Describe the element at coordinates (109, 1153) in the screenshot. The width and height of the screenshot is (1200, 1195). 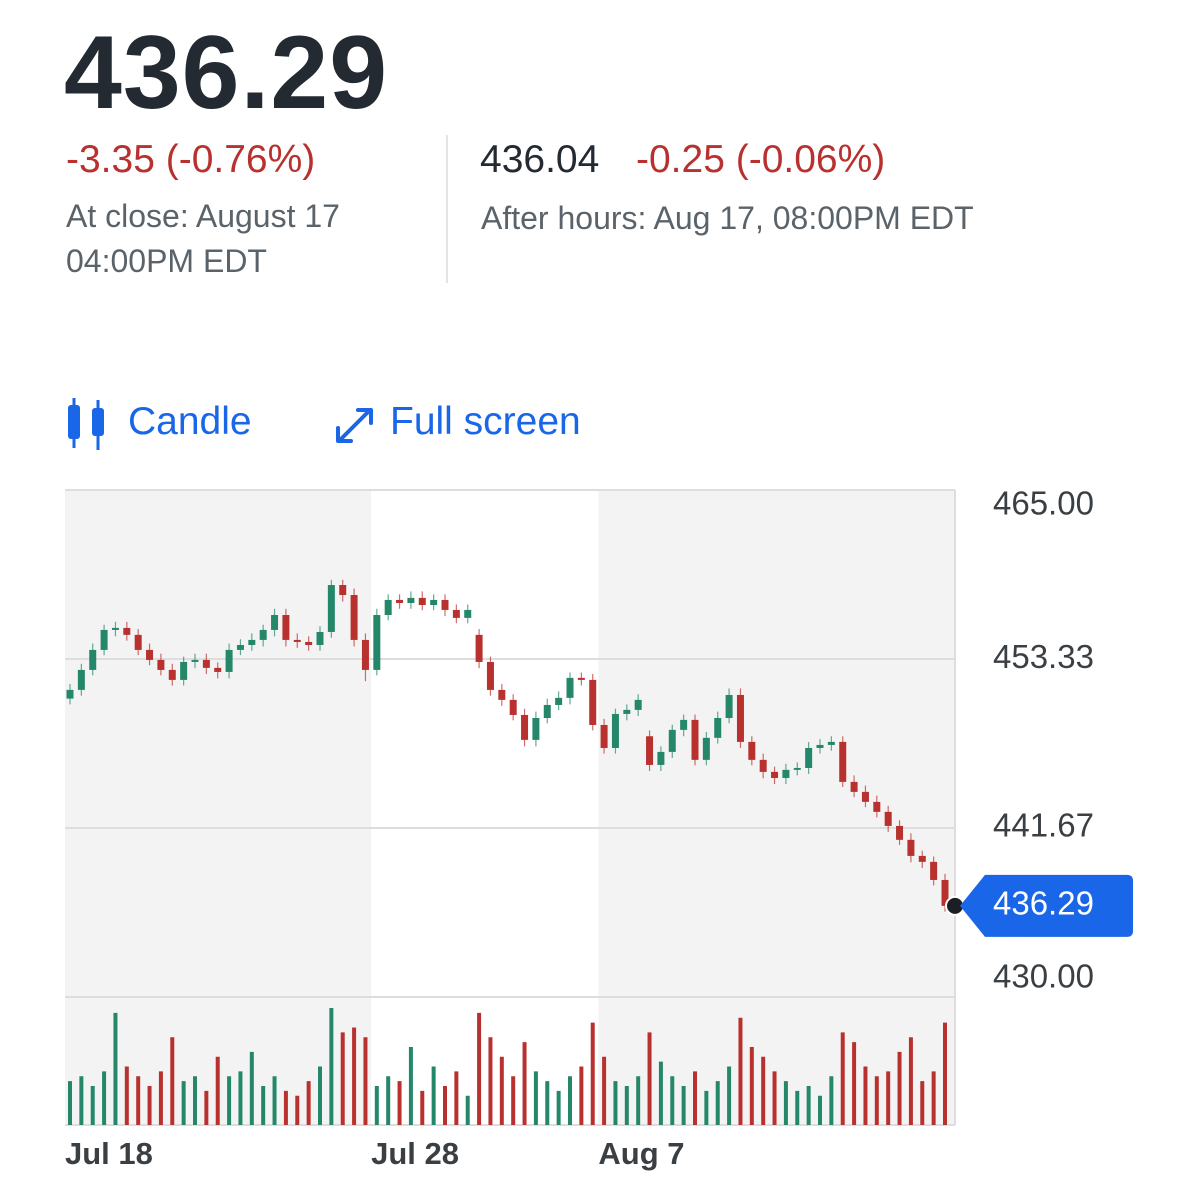
I see `x-tick-label: Jul 18` at that location.